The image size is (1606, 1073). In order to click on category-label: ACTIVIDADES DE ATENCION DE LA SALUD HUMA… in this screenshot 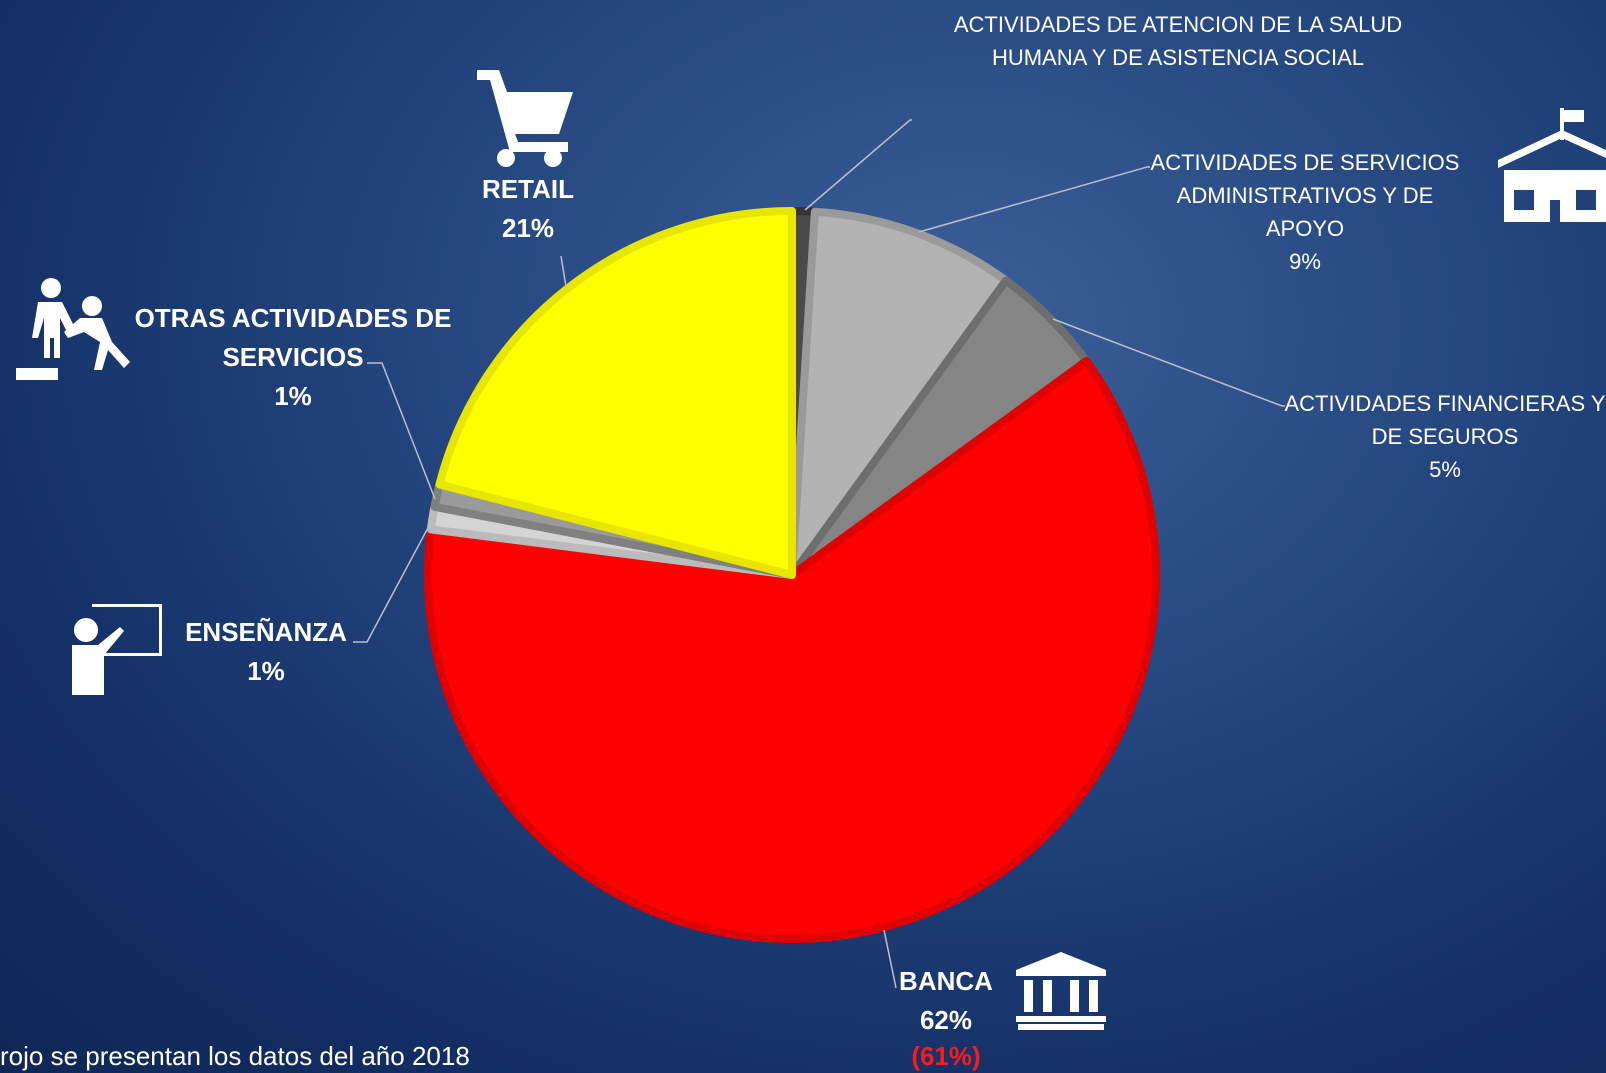, I will do `click(1178, 41)`.